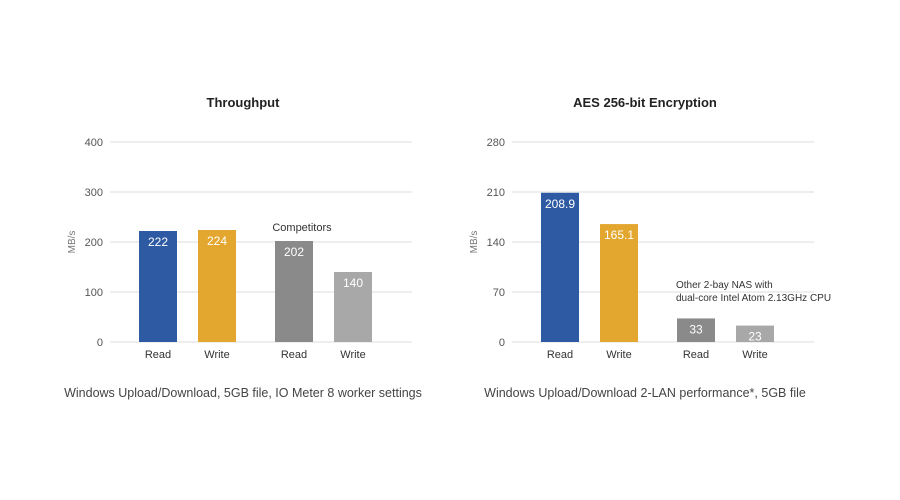  What do you see at coordinates (294, 252) in the screenshot?
I see `bar-value-label: 202` at bounding box center [294, 252].